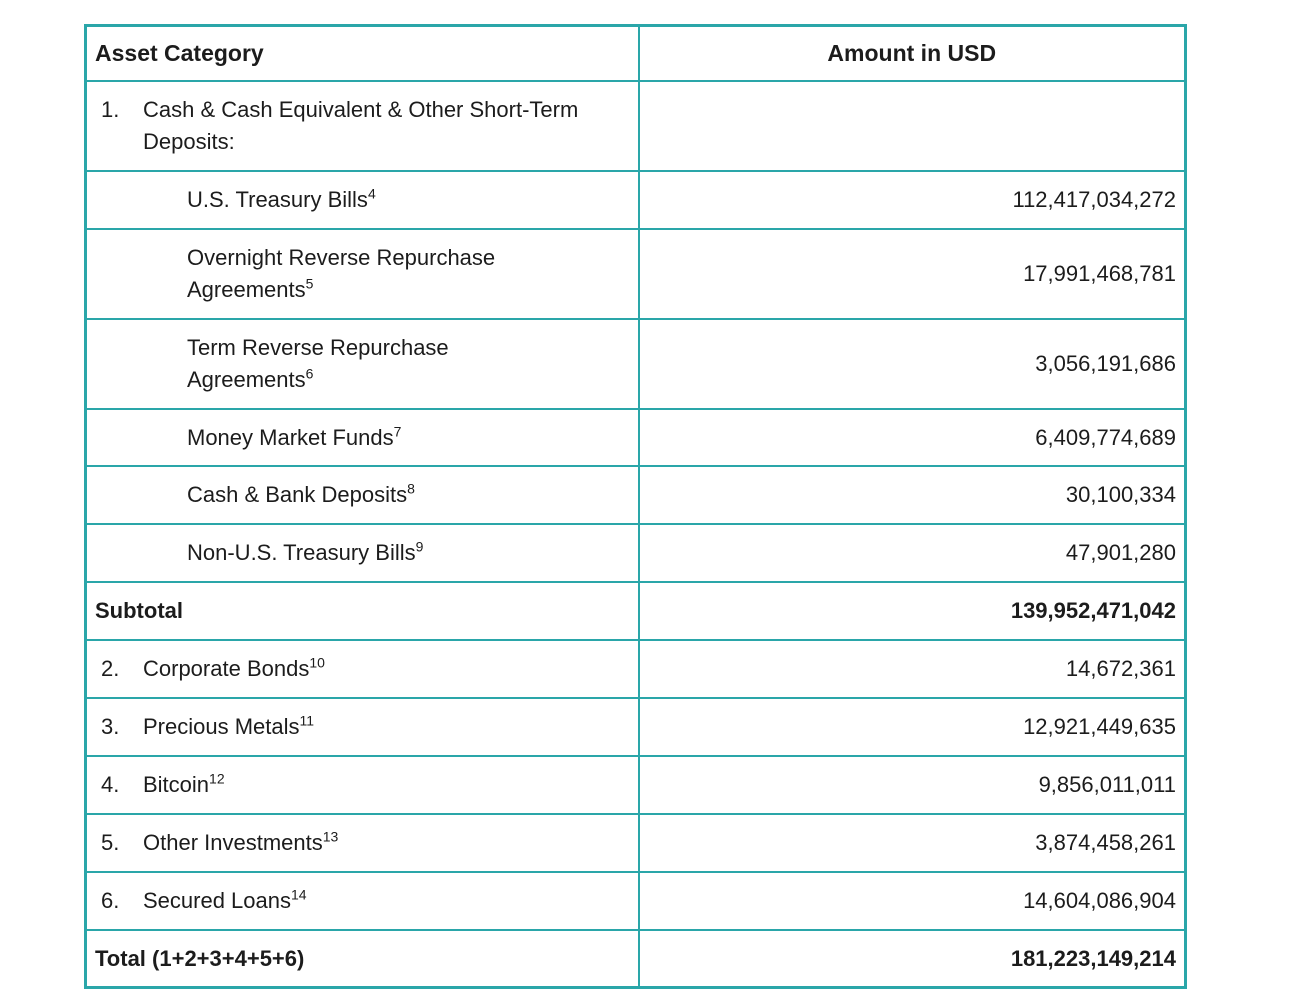  I want to click on row-label: Subtotal, so click(139, 611).